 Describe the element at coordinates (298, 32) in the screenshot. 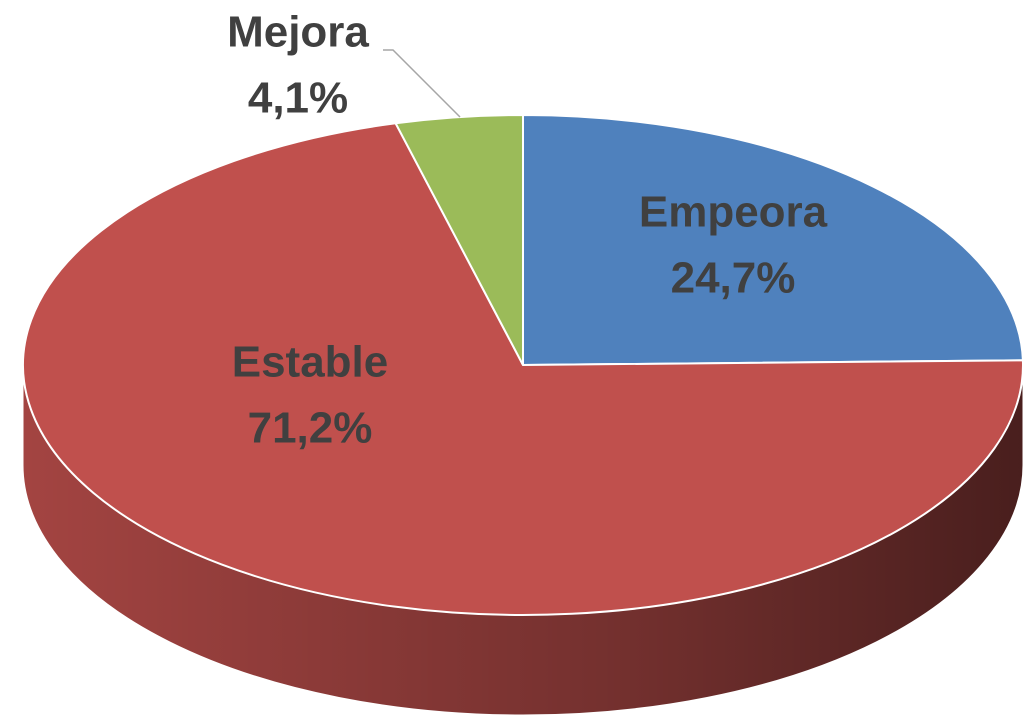

I see `slice-label: Mejora` at that location.